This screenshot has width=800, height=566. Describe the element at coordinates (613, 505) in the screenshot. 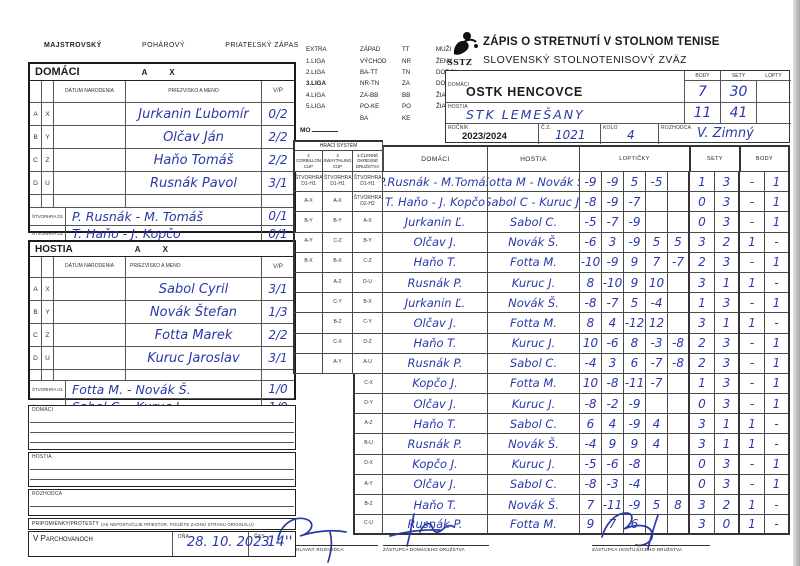

I see `ball-score-2: -11` at that location.